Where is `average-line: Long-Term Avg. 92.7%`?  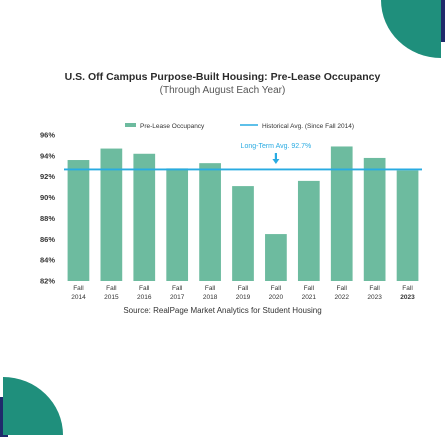 average-line: Long-Term Avg. 92.7% is located at coordinates (243, 157).